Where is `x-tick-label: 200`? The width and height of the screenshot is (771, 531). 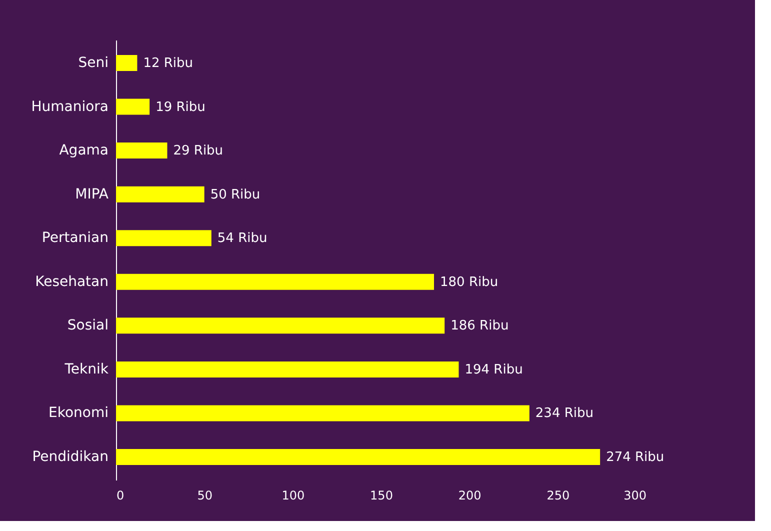 x-tick-label: 200 is located at coordinates (470, 495).